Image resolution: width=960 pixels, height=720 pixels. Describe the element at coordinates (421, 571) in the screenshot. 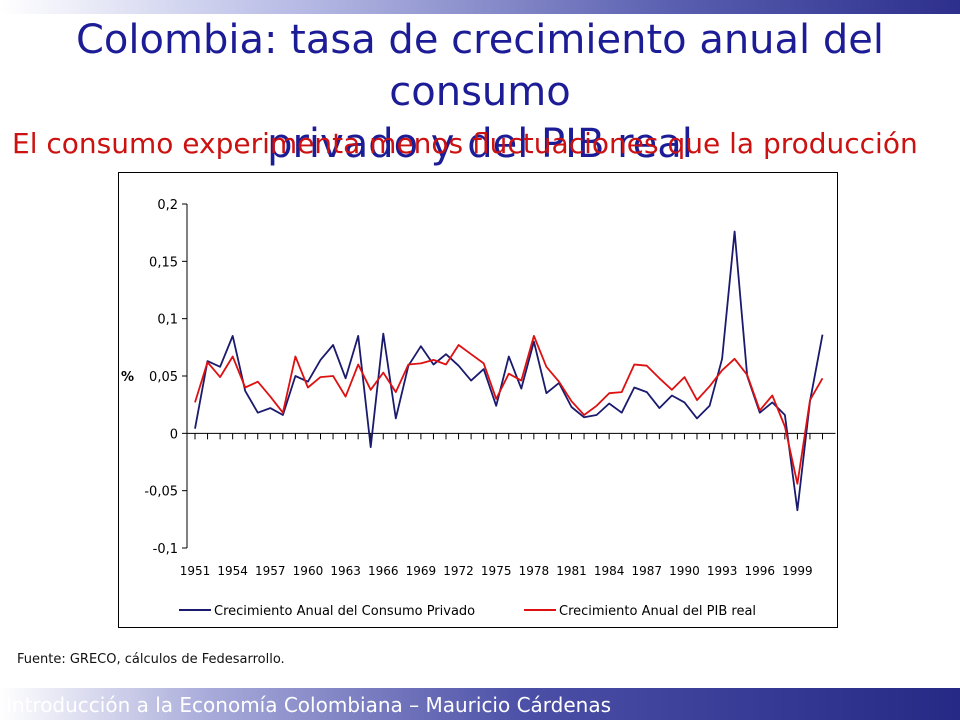

I see `x-tick-label: 1969` at that location.